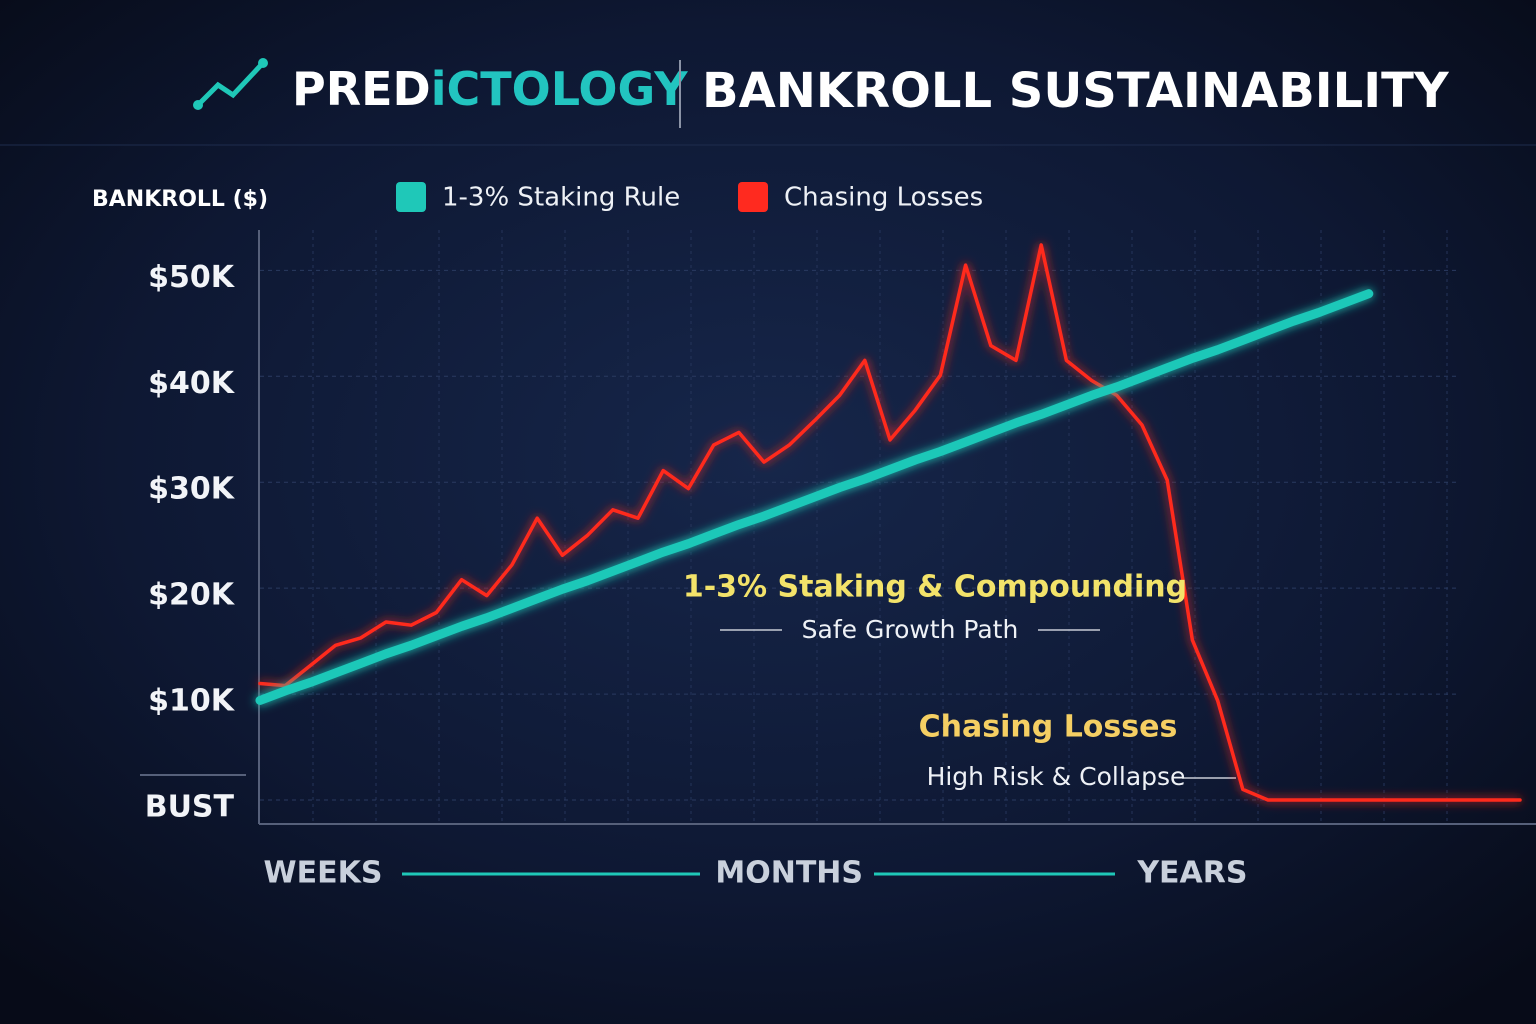 Image resolution: width=1536 pixels, height=1024 pixels. I want to click on brand-part: PRED, so click(361, 89).